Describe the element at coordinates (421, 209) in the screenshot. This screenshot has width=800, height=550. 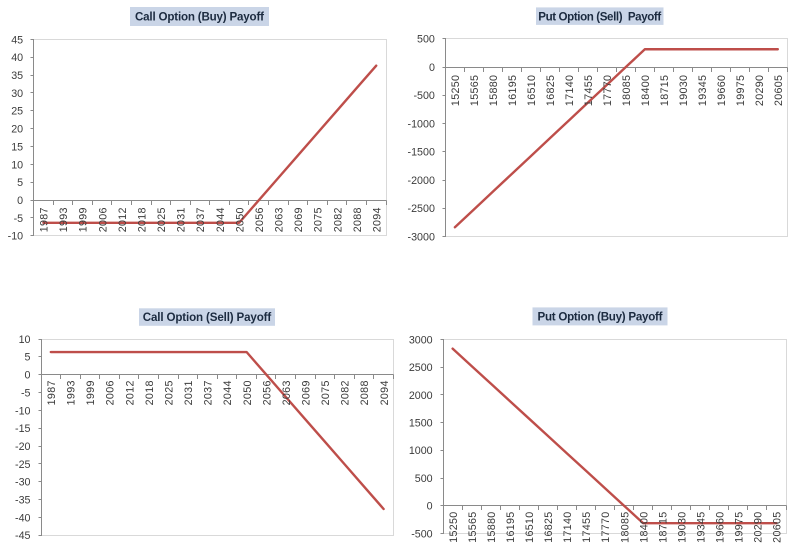
I see `svg-text: -2500` at that location.